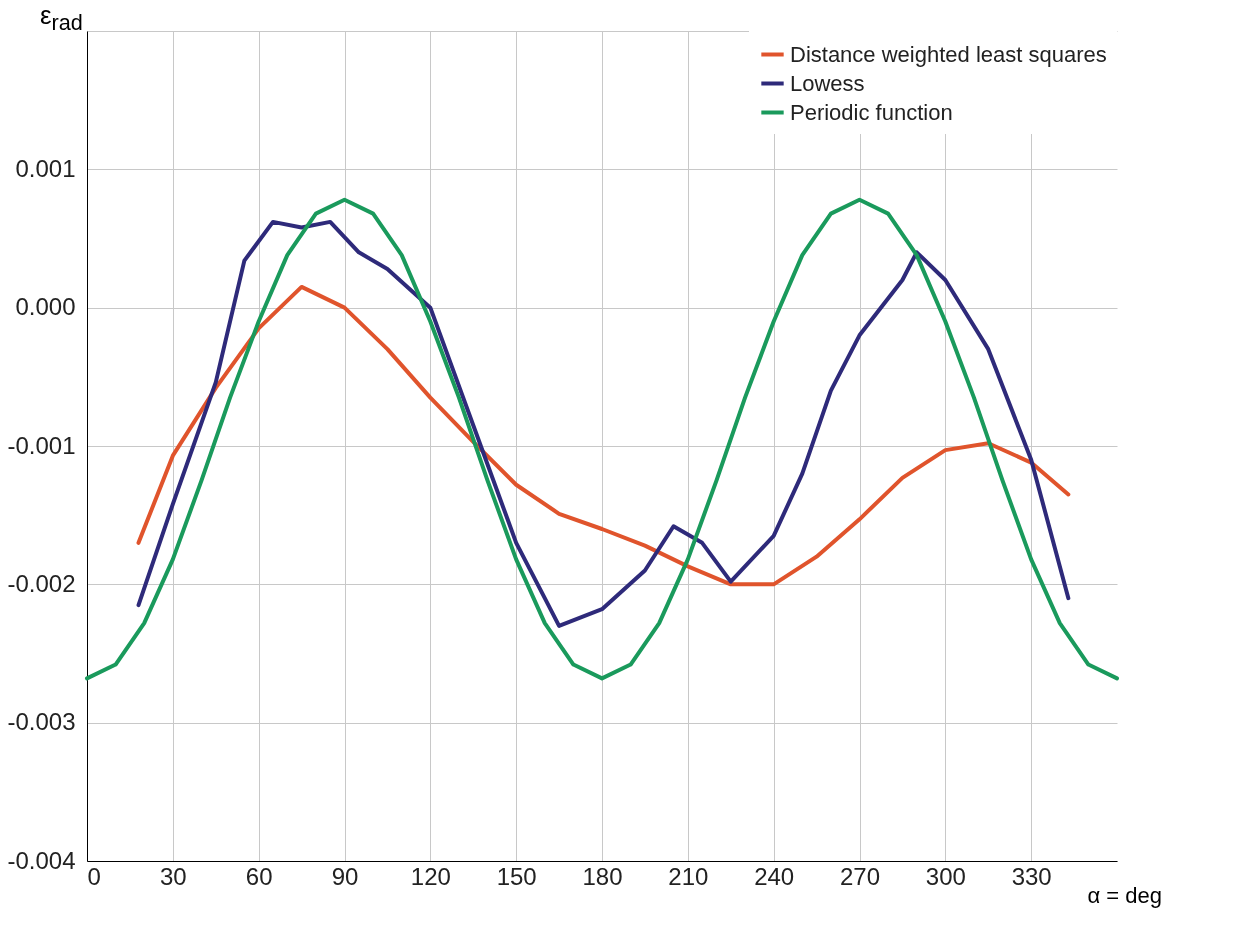 The height and width of the screenshot is (930, 1240). I want to click on y-tick-label: -0.004, so click(41, 860).